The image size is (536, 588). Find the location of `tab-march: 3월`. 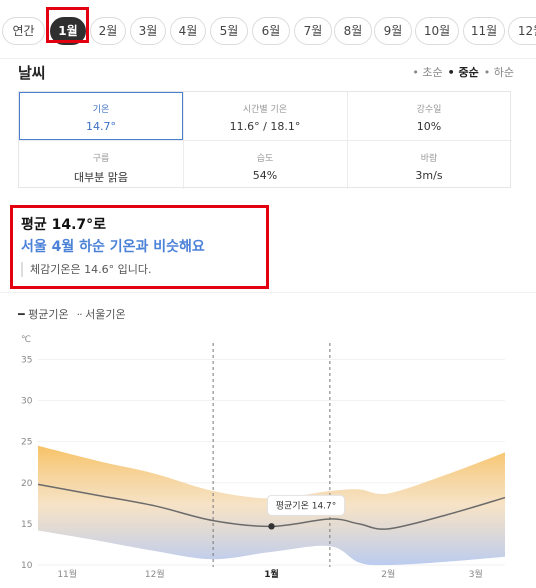

tab-march: 3월 is located at coordinates (148, 31).